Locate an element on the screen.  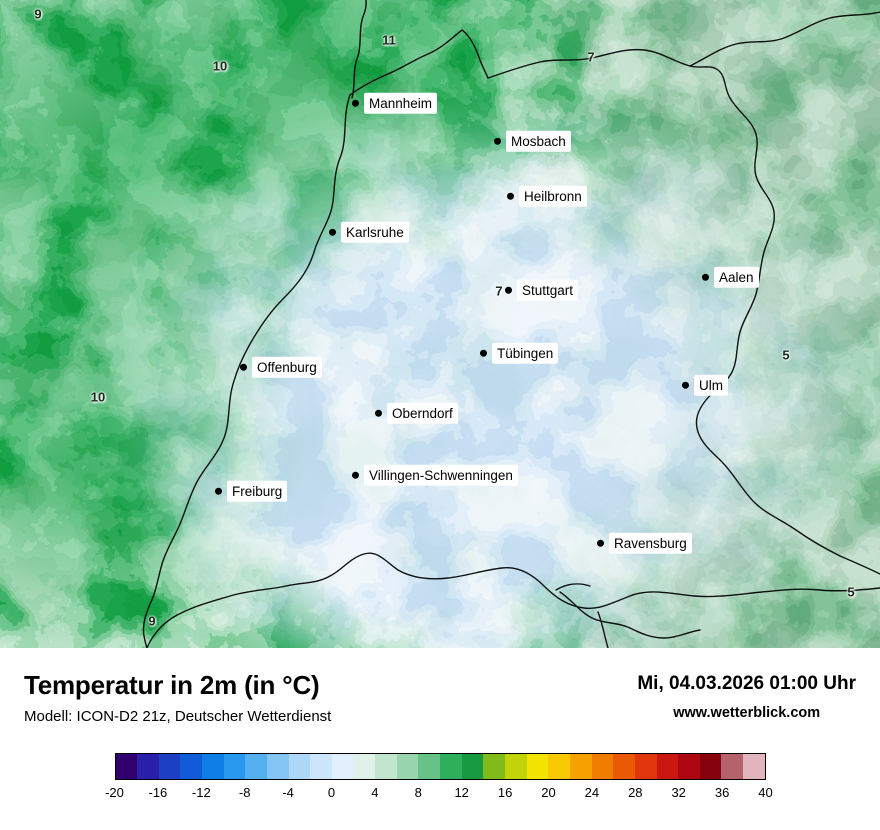
city-label: Aalen is located at coordinates (736, 277).